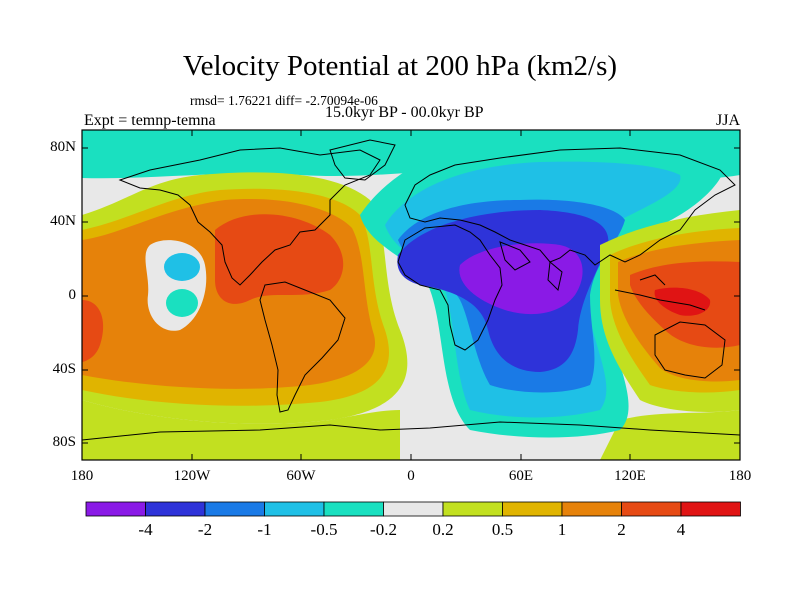  I want to click on colorbar-label: 4, so click(681, 529).